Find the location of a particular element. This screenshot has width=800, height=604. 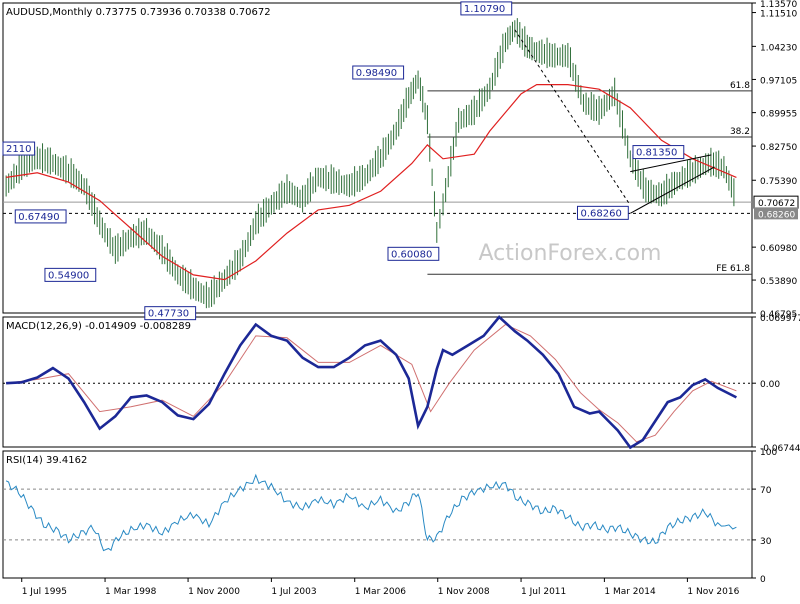

y-tick-label: 0.00 is located at coordinates (770, 385).